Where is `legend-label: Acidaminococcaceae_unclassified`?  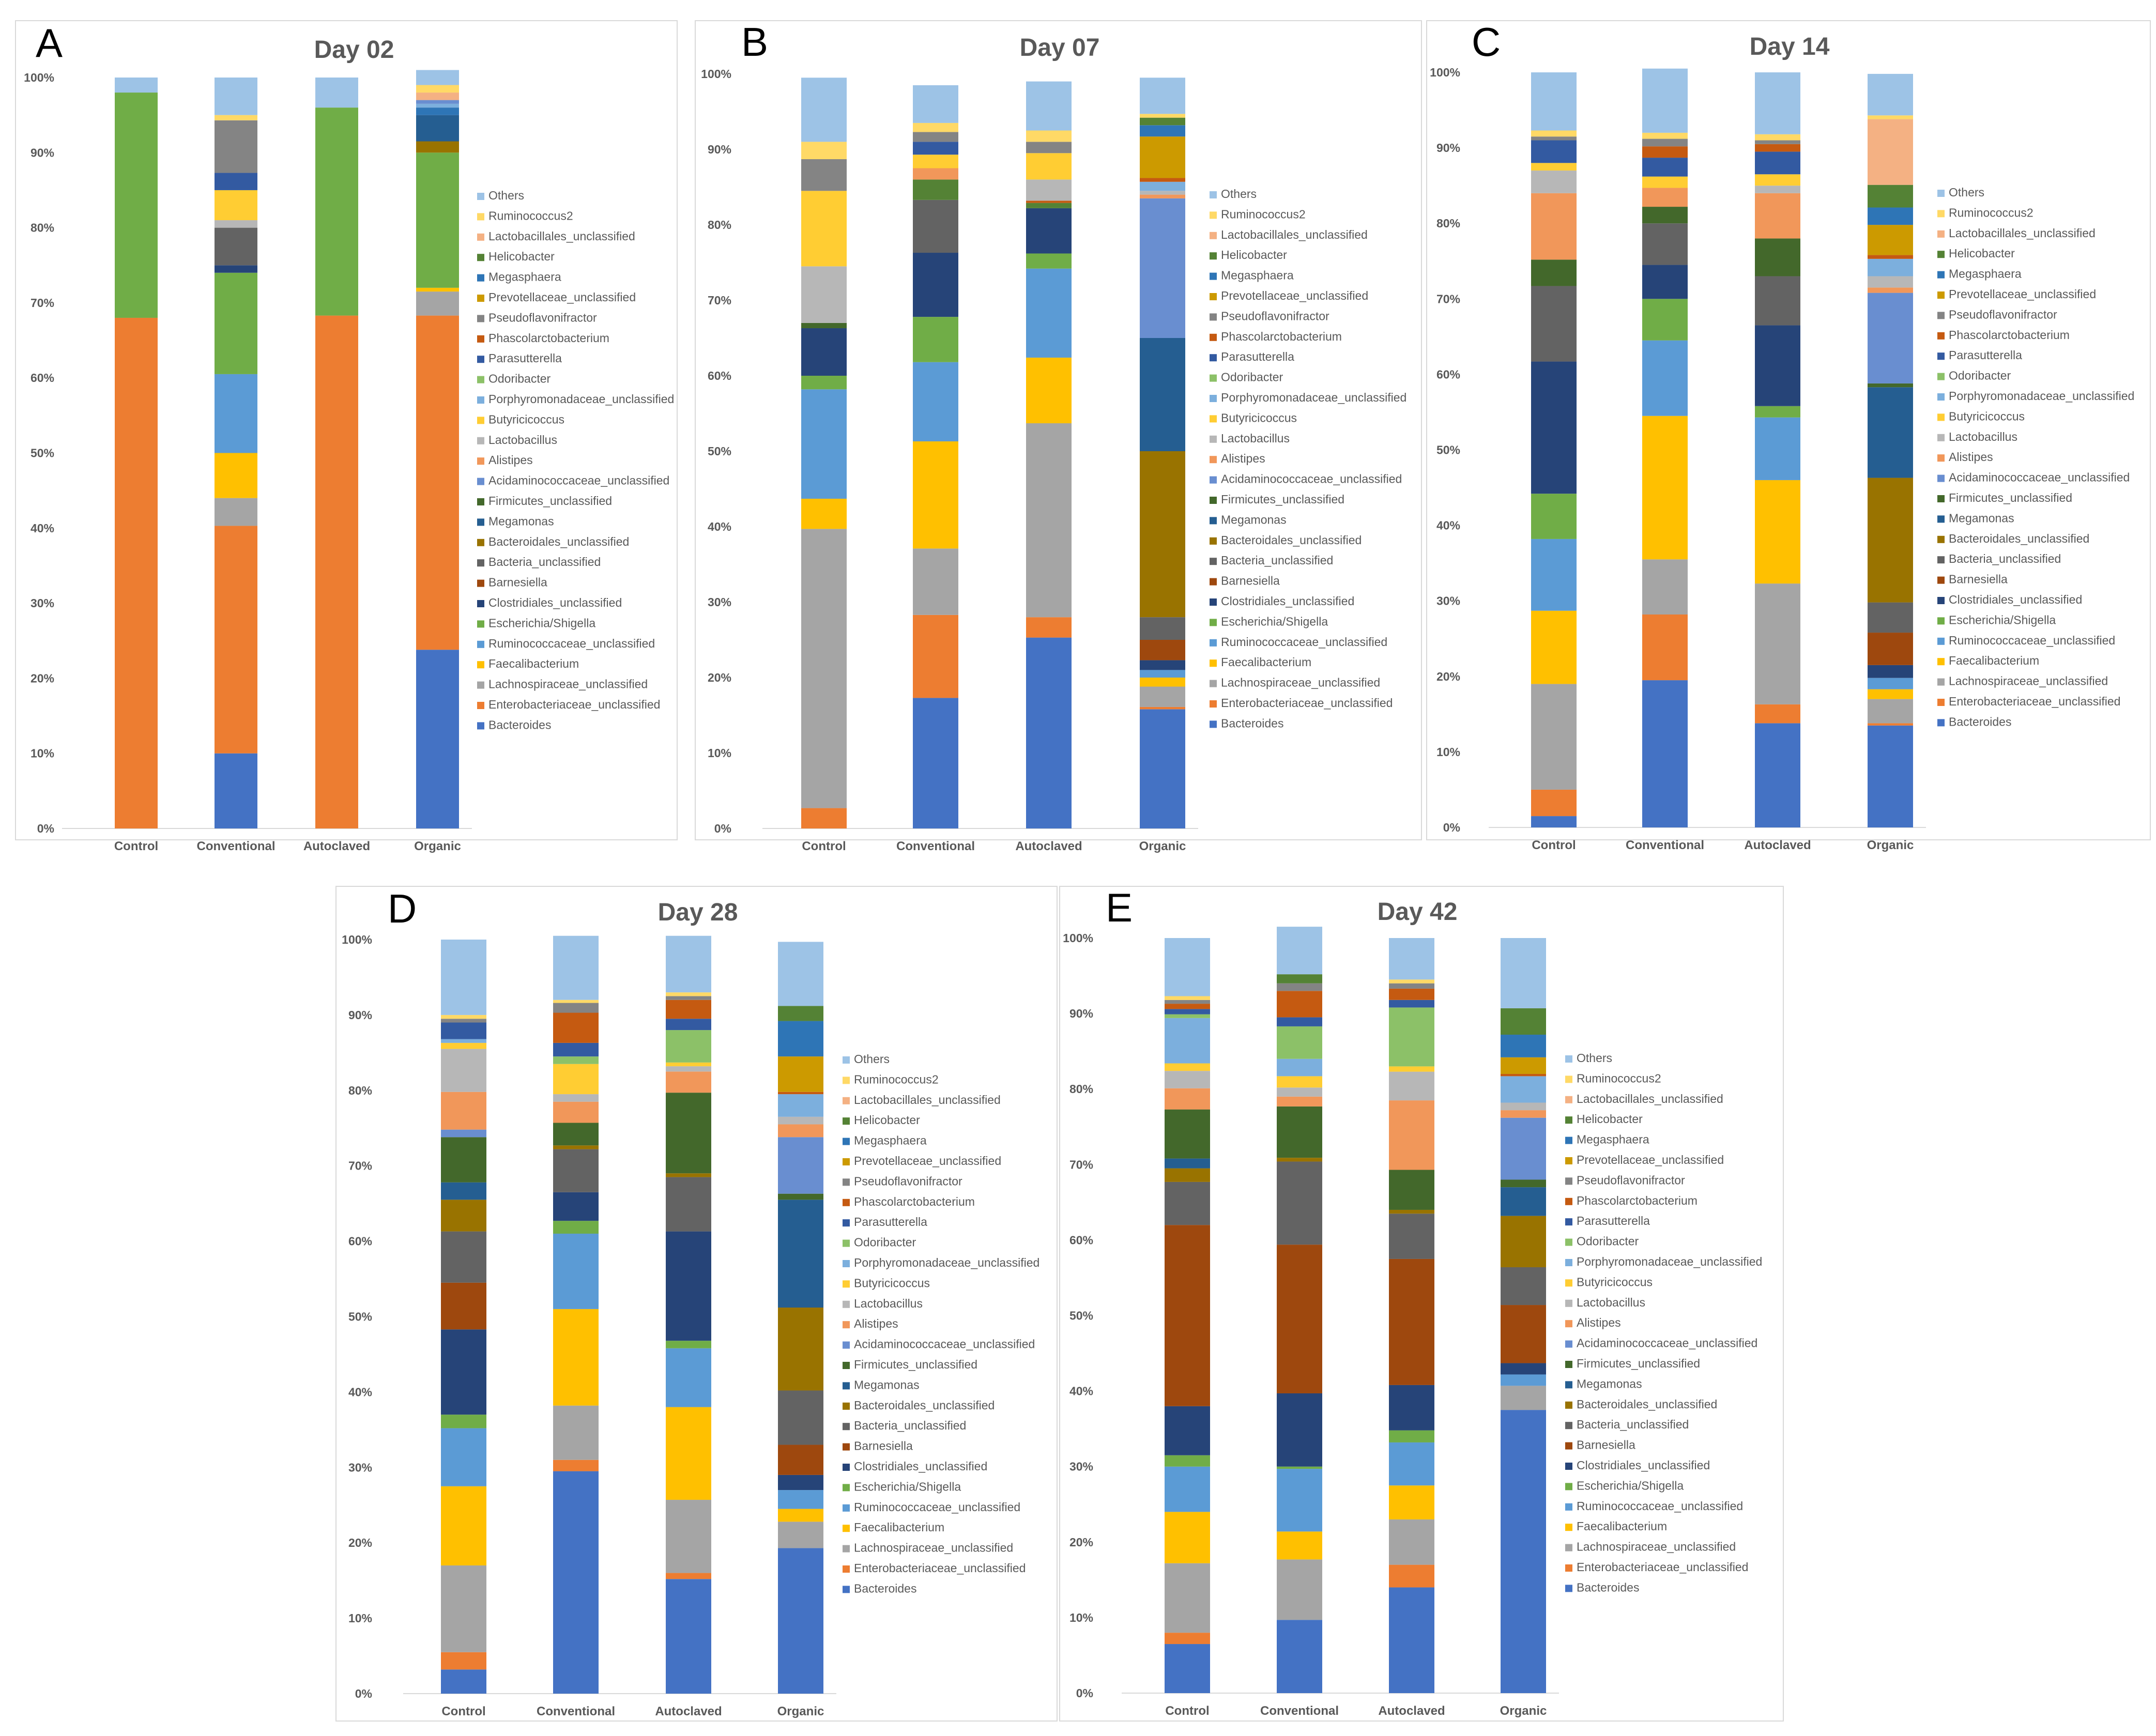 legend-label: Acidaminococcaceae_unclassified is located at coordinates (2040, 478).